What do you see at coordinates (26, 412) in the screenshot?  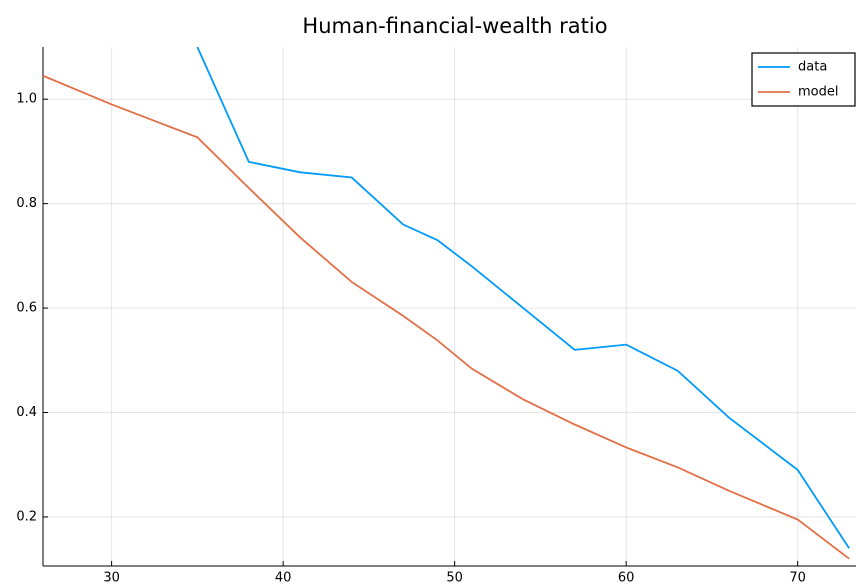 I see `y-tick-label: 0.4` at bounding box center [26, 412].